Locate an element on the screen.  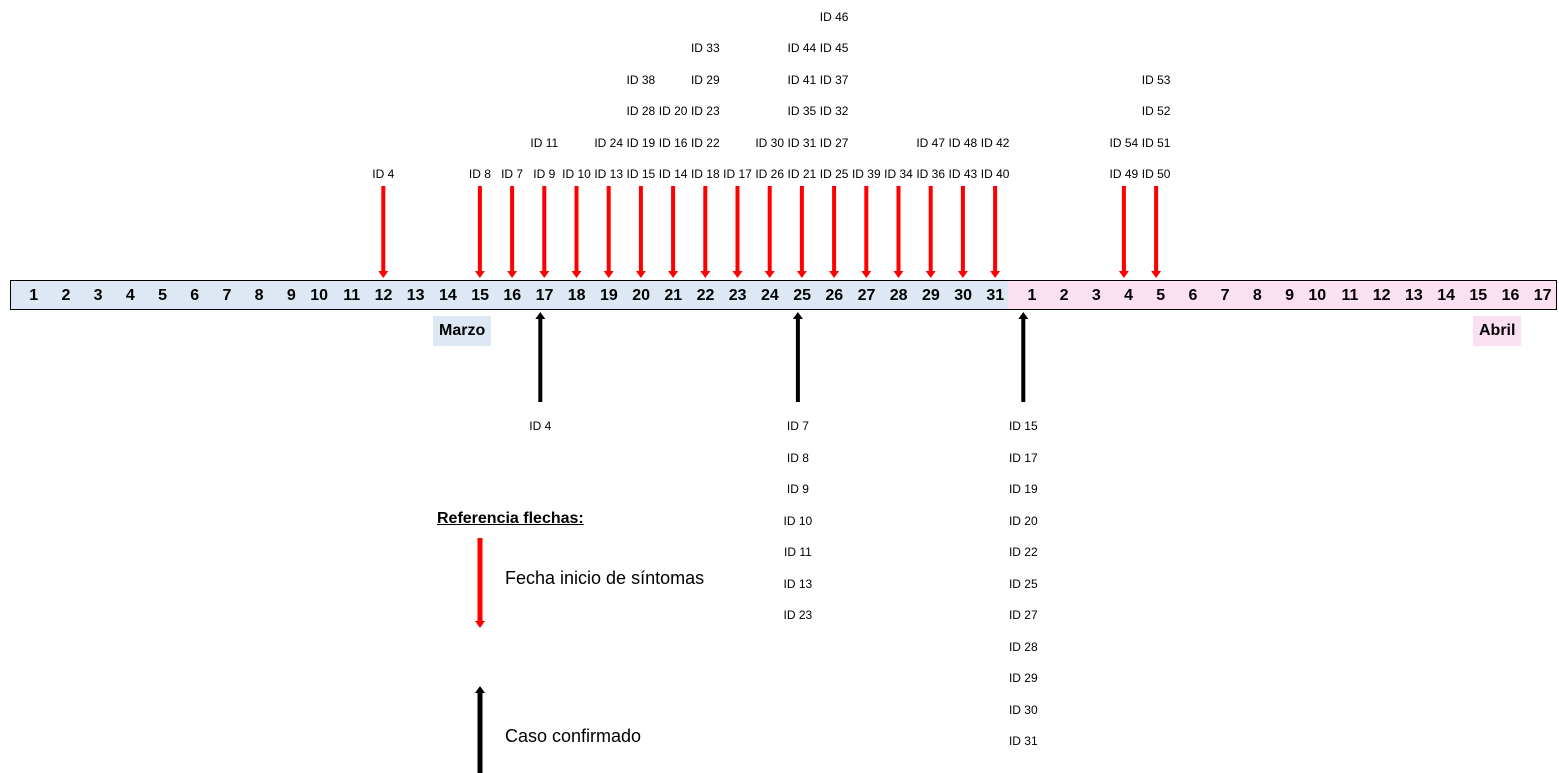
day-cell-march: 26 is located at coordinates (832, 295).